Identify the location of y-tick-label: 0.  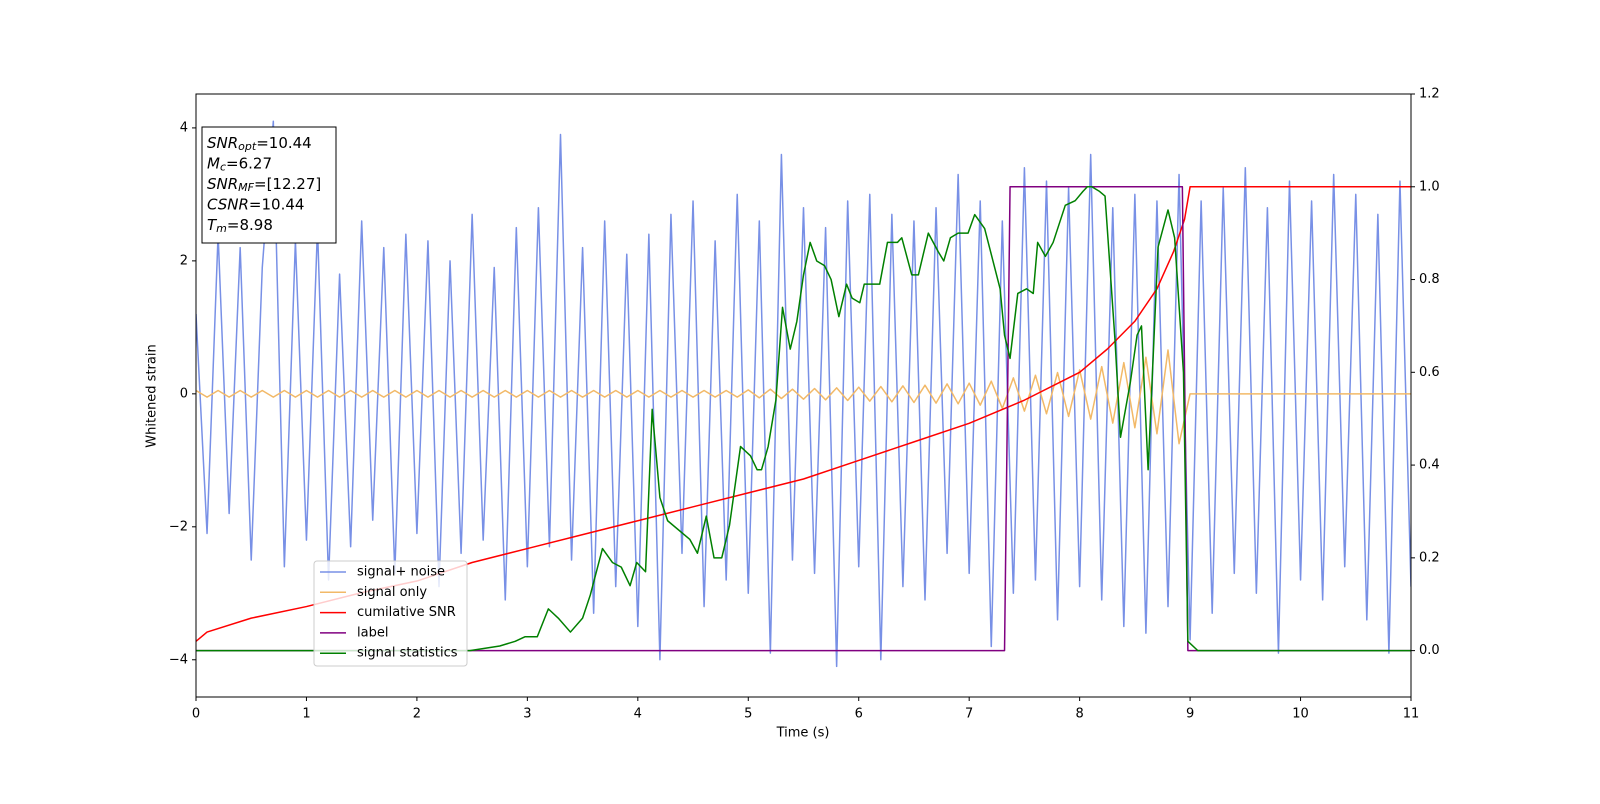
(184, 393).